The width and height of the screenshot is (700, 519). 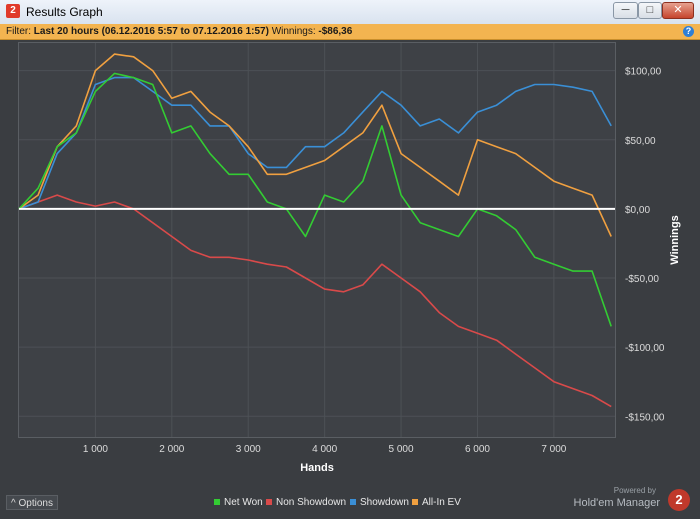 I want to click on options-caret-icon: ^, so click(x=13, y=503).